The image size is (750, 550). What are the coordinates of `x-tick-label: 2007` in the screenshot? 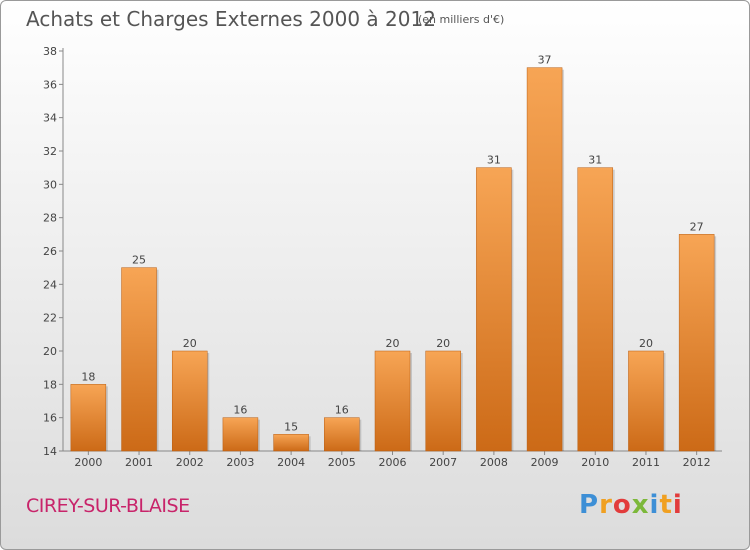 It's located at (443, 462).